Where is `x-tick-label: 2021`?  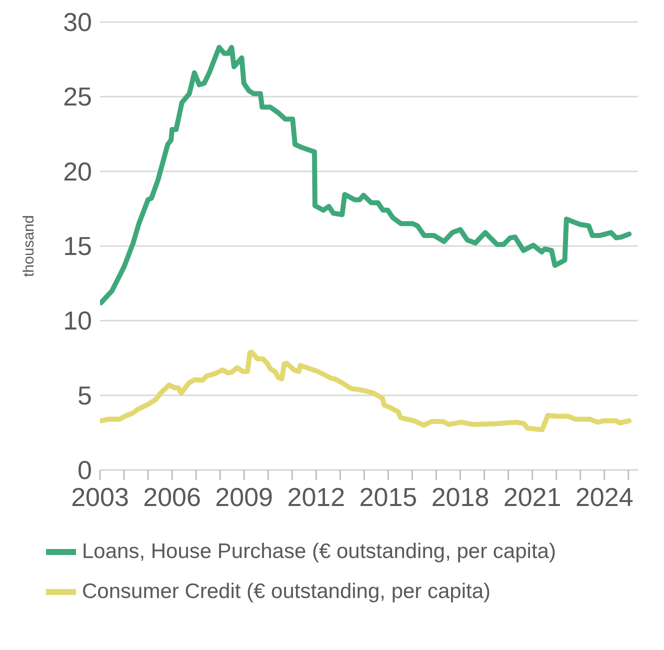 x-tick-label: 2021 is located at coordinates (532, 497).